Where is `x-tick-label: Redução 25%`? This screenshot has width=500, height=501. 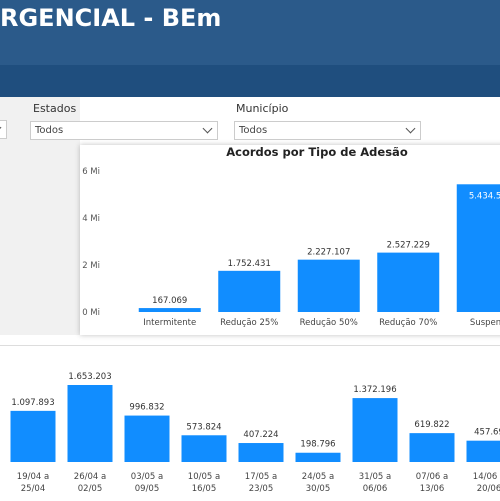
x-tick-label: Redução 25% is located at coordinates (249, 323).